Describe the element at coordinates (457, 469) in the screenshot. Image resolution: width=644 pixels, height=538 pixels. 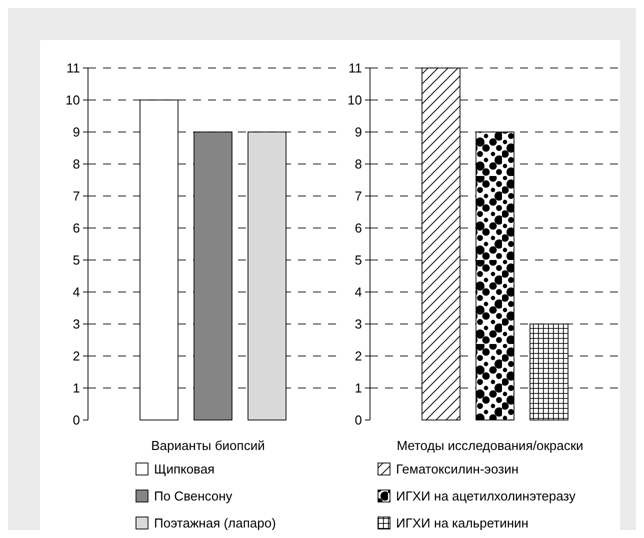
I see `legend-label: Гематоксилин-эозин` at that location.